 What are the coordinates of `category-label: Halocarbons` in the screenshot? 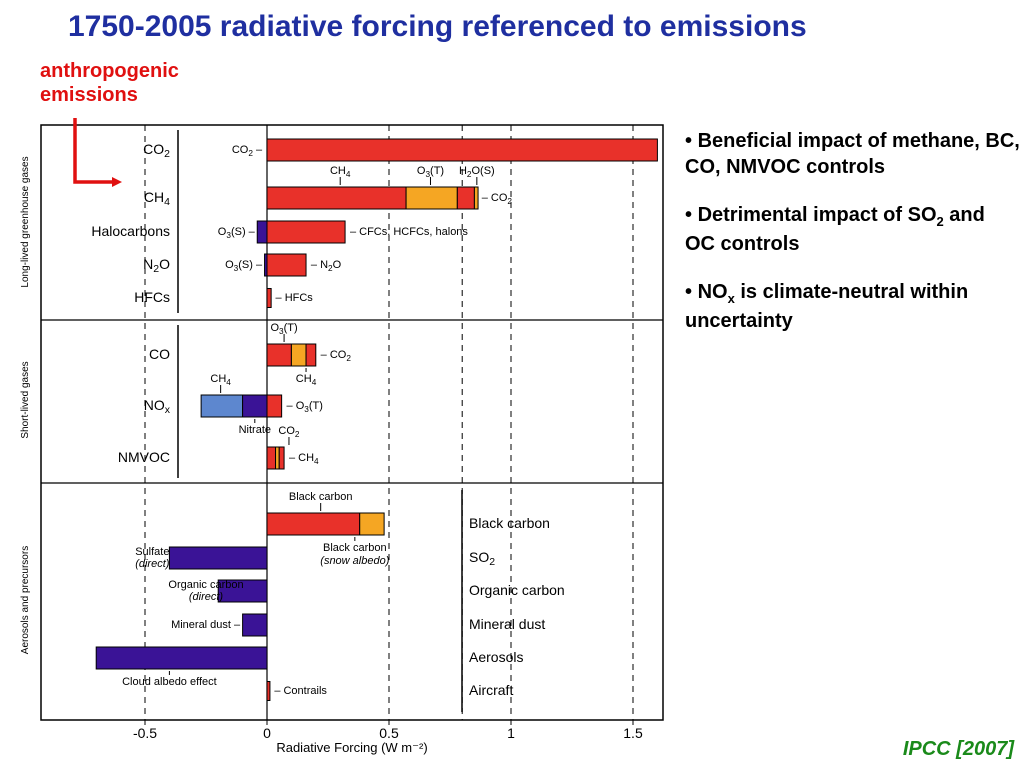 It's located at (130, 231).